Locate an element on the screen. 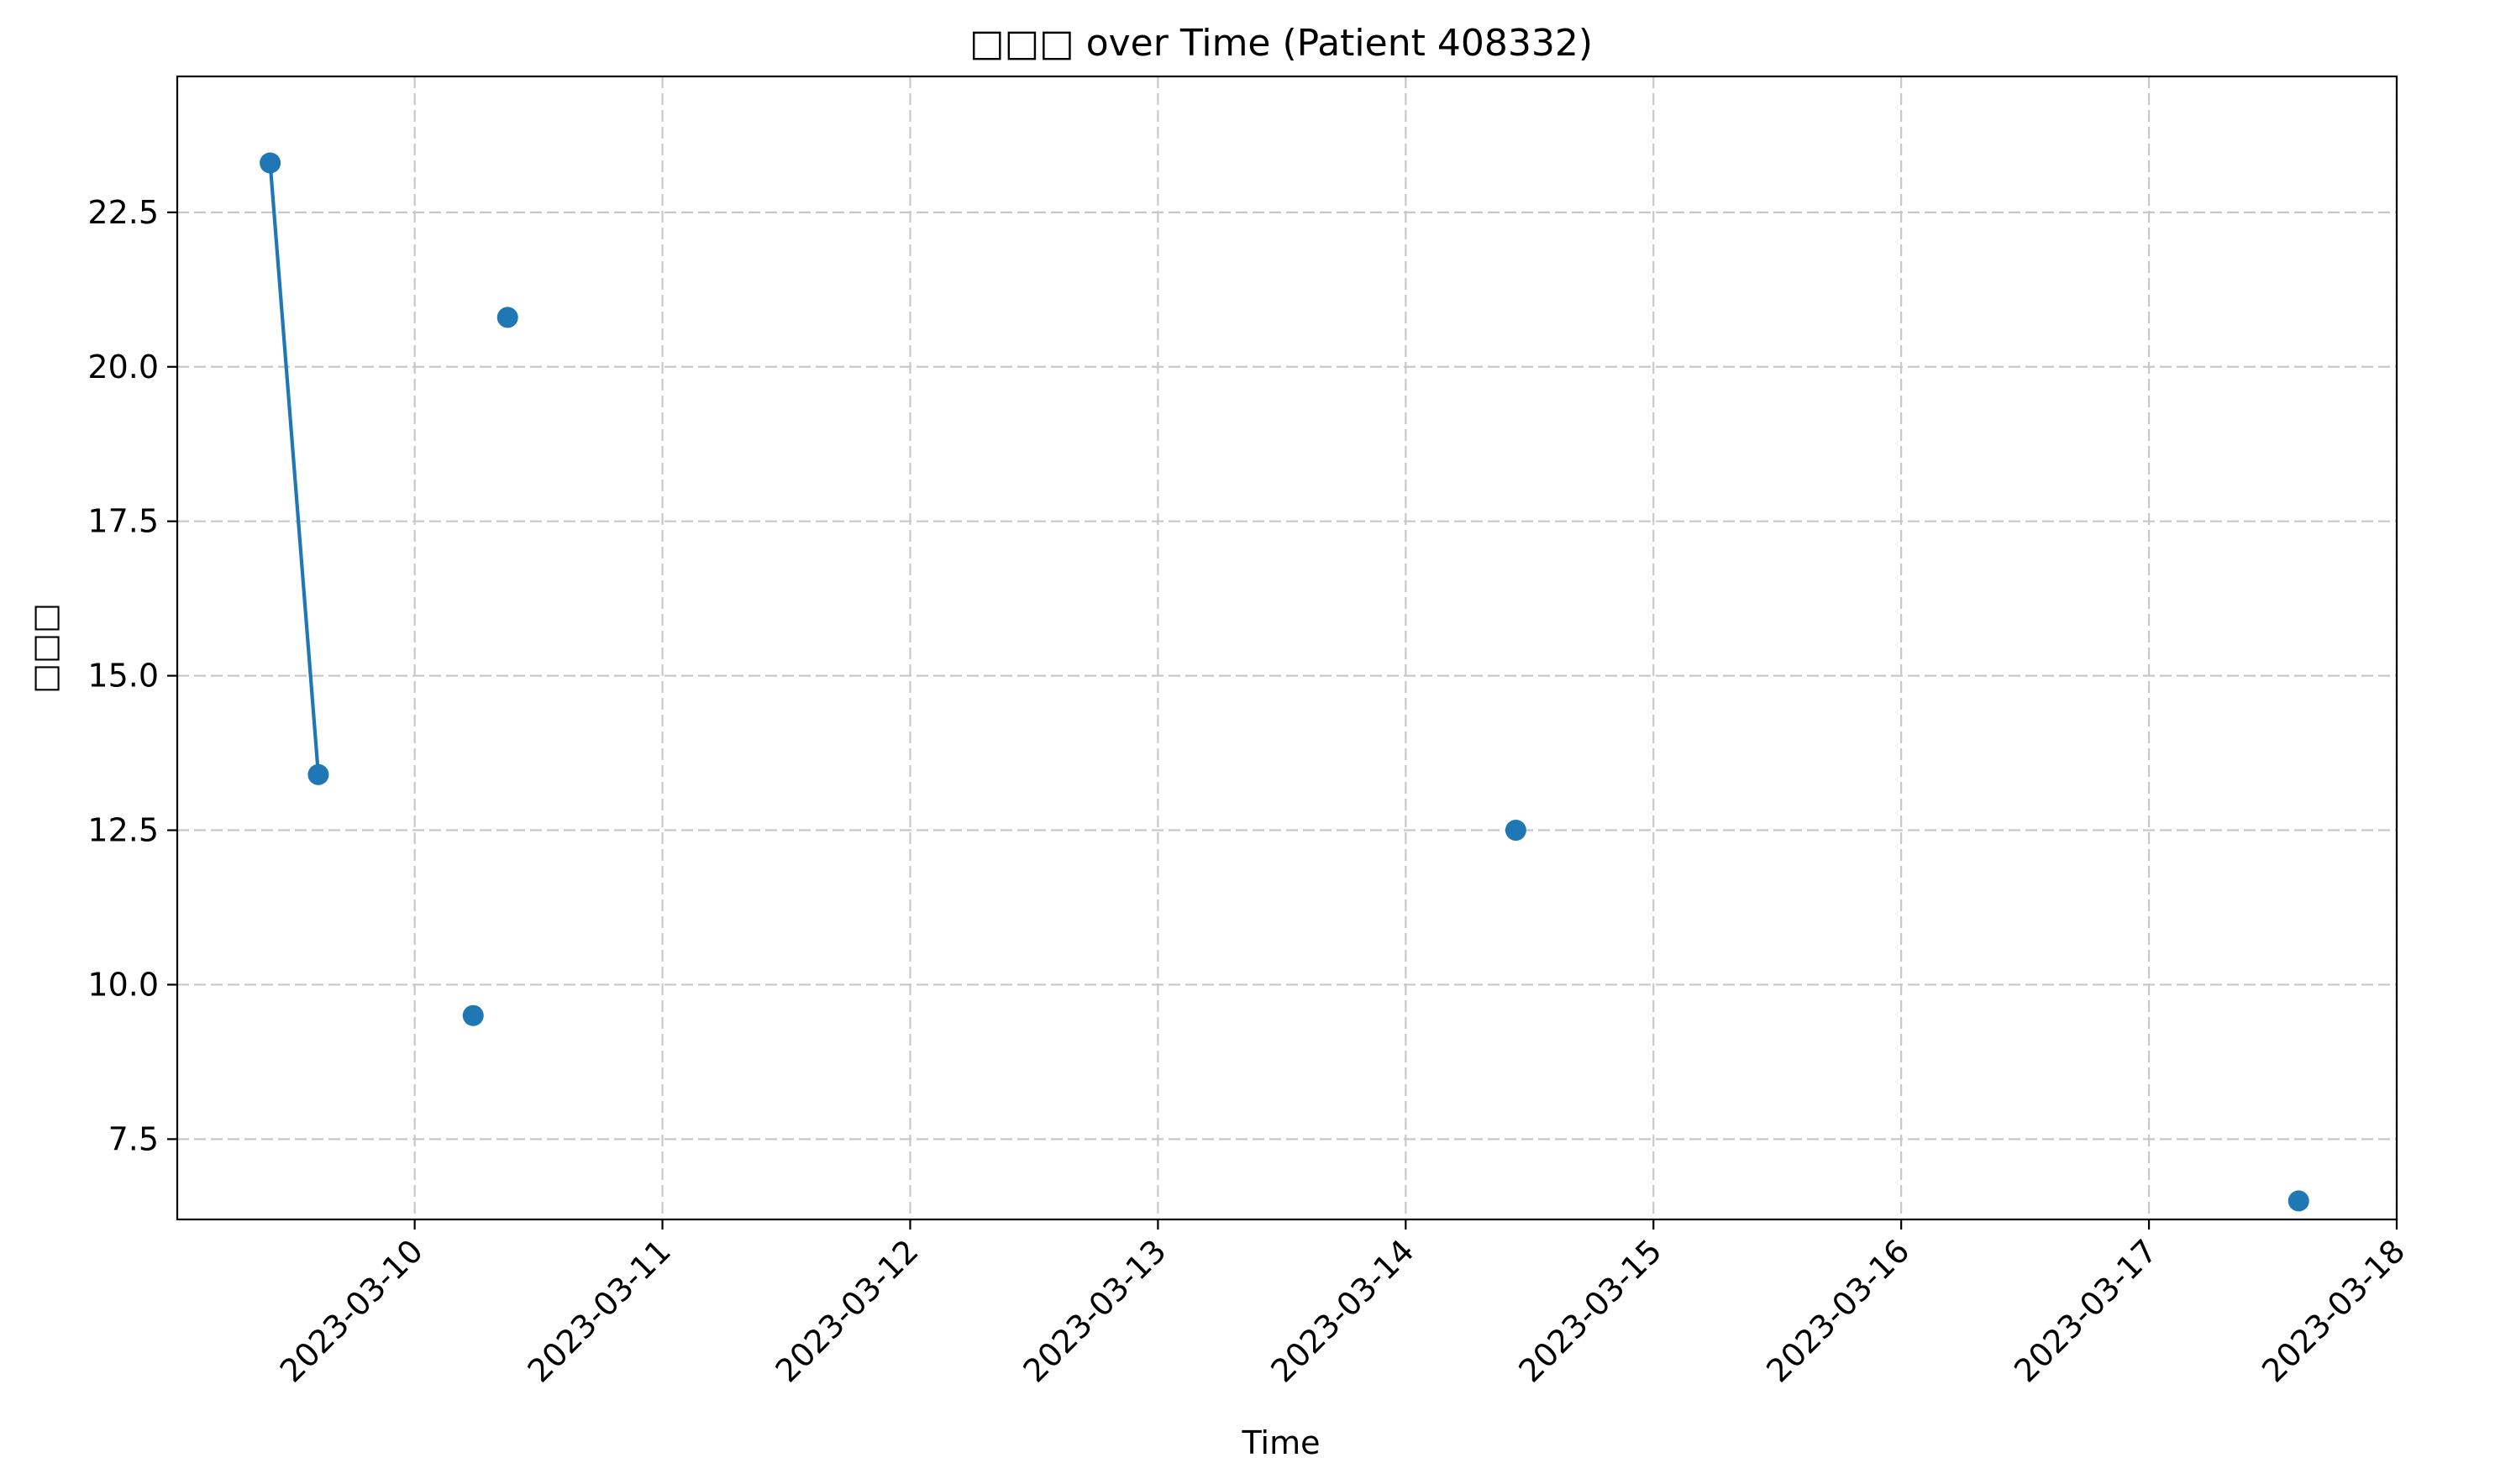  x-axis-label: Time is located at coordinates (1281, 1442).